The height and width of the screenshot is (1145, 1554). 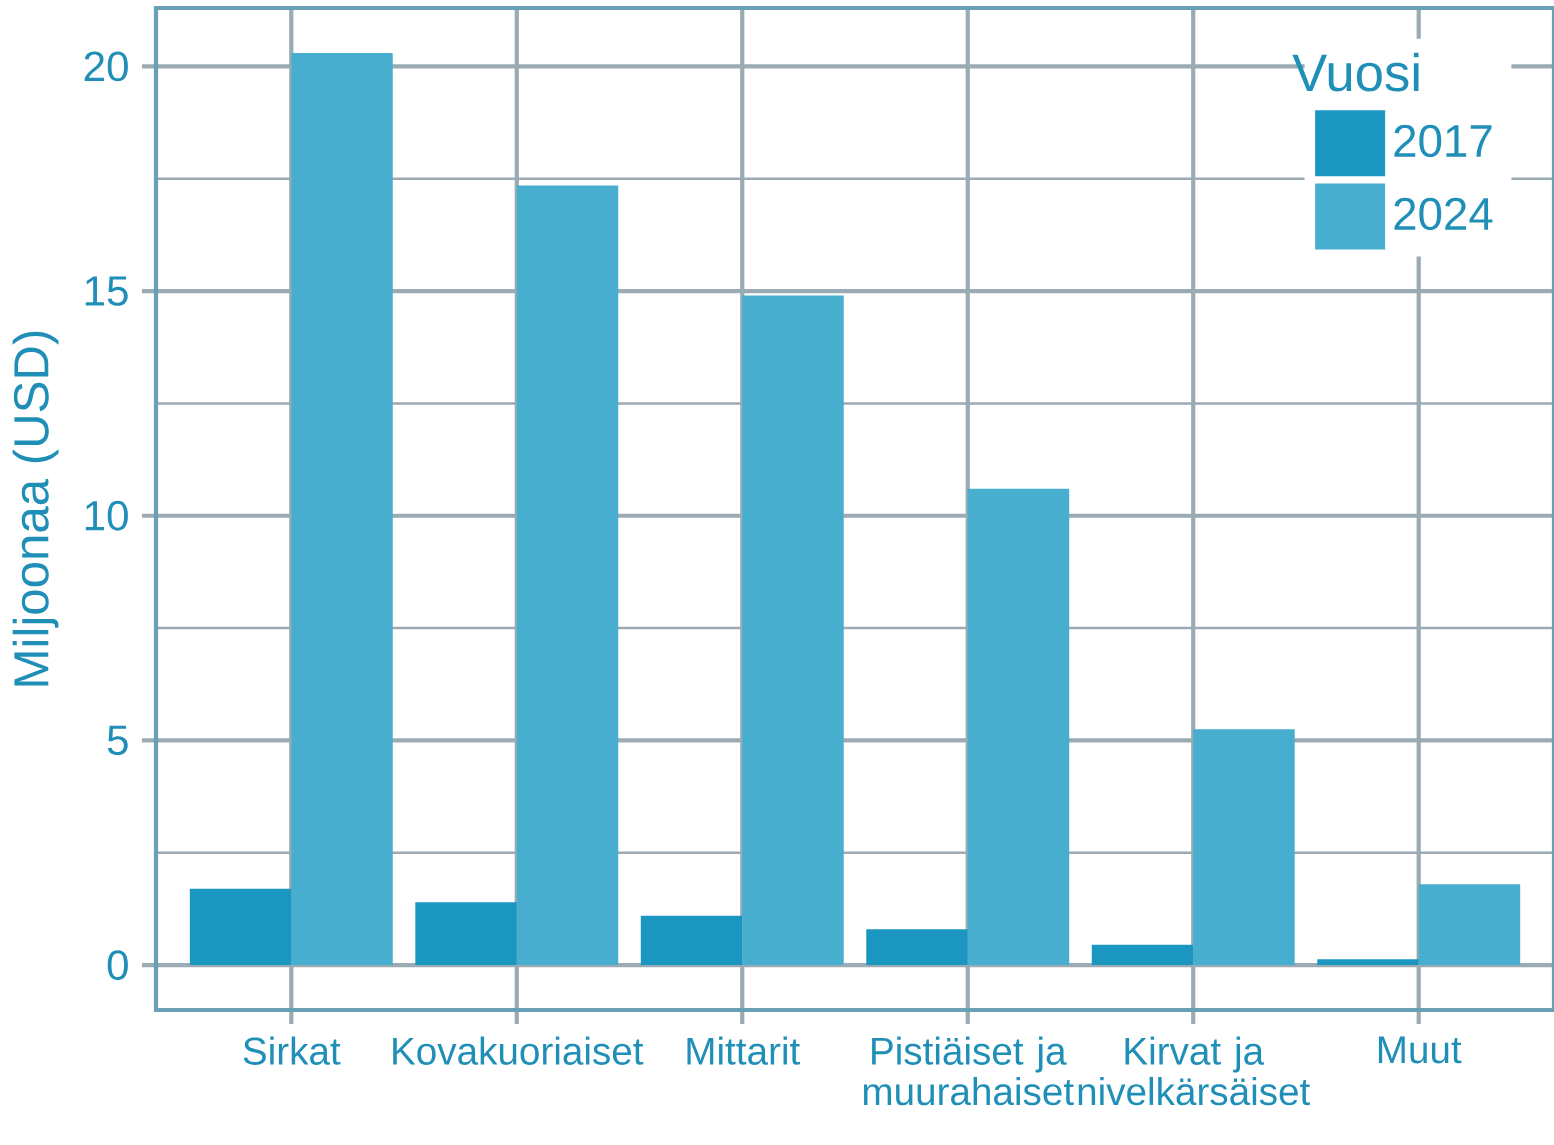 What do you see at coordinates (292, 1050) in the screenshot?
I see `x-tick-label: Sirkat` at bounding box center [292, 1050].